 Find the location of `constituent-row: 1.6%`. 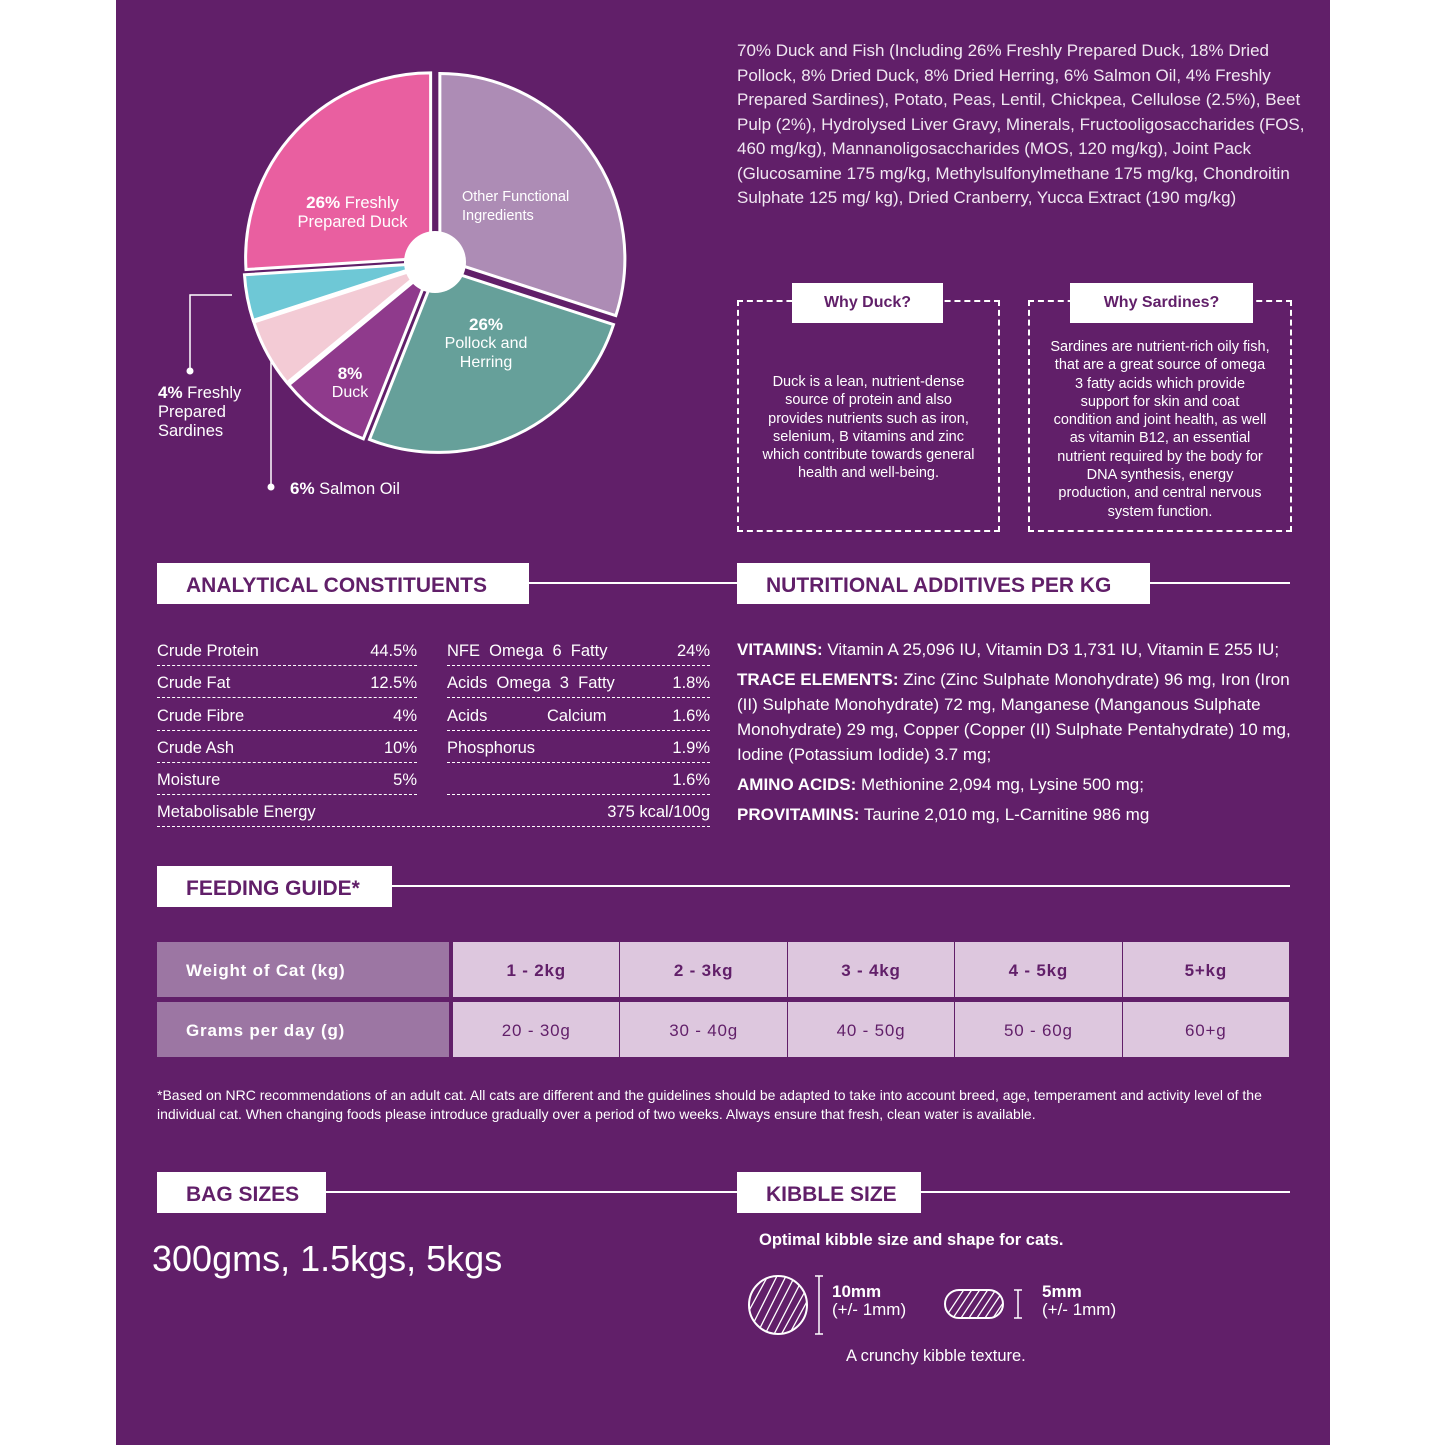

constituent-row: 1.6% is located at coordinates (578, 782).